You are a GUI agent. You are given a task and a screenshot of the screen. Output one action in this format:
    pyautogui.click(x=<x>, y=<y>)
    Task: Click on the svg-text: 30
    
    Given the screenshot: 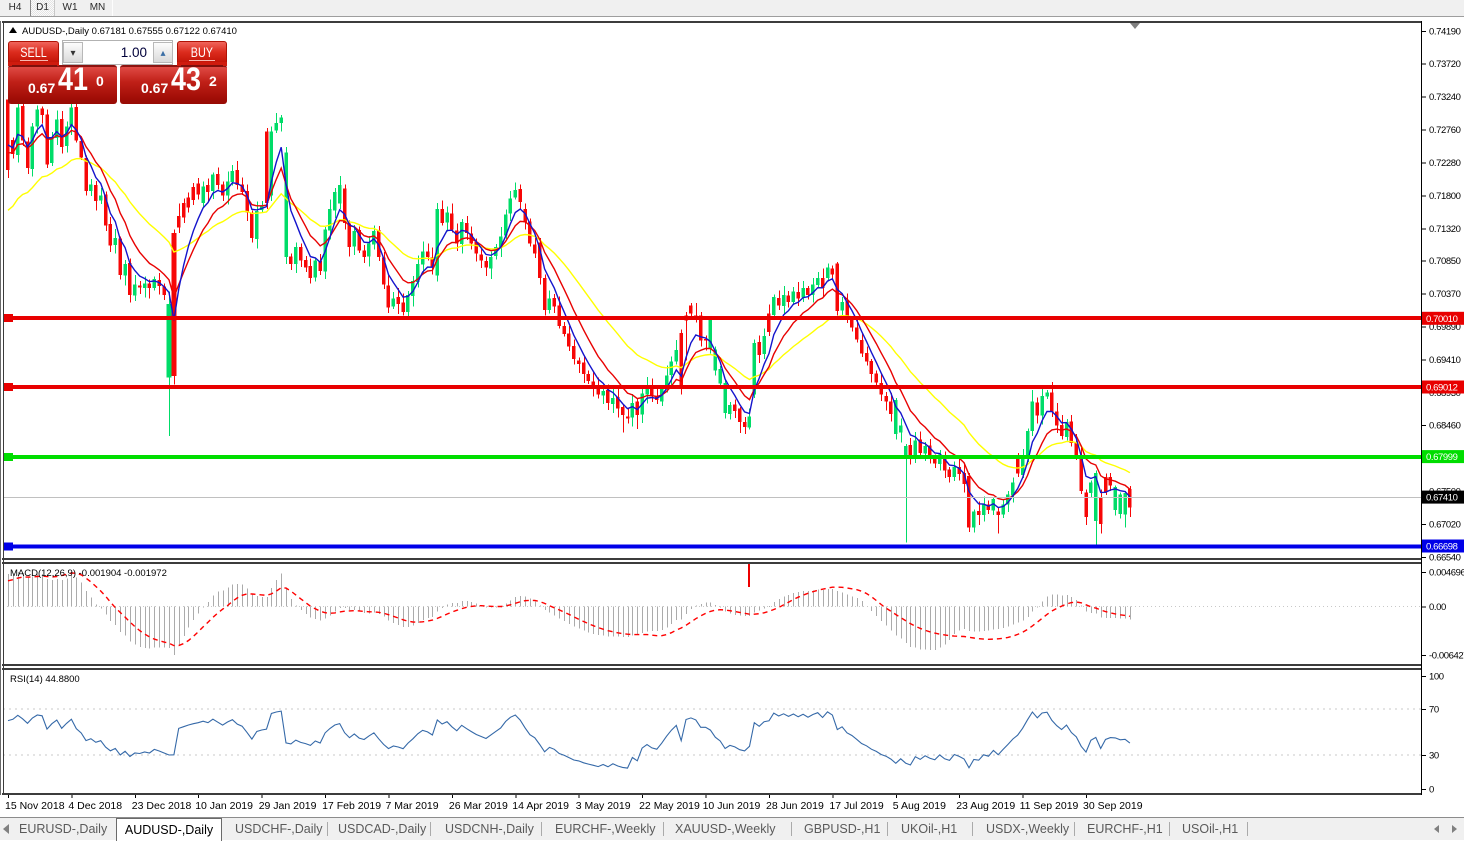 What is the action you would take?
    pyautogui.click(x=1434, y=755)
    